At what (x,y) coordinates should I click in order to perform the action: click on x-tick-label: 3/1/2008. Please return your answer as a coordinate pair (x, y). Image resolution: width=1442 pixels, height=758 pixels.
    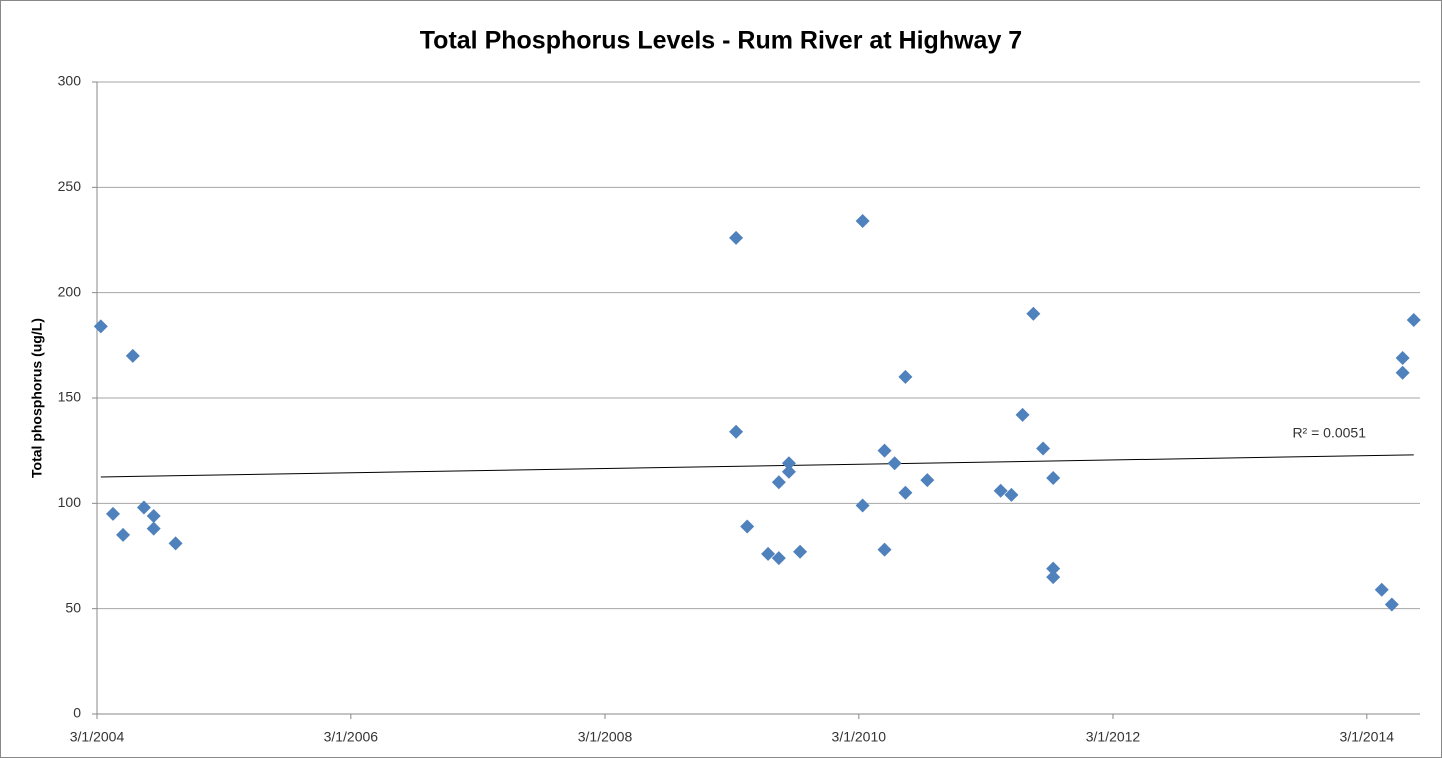
    Looking at the image, I should click on (605, 737).